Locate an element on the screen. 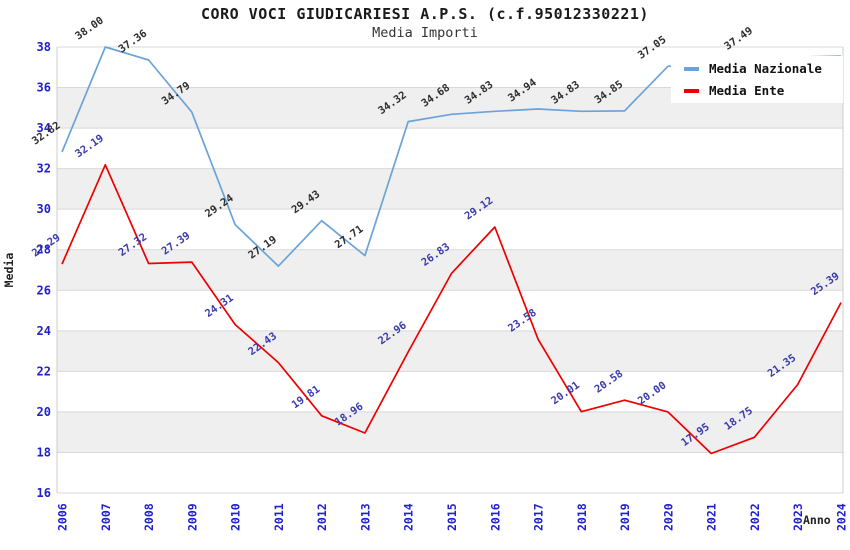  x-tick-label: 2016 is located at coordinates (495, 517).